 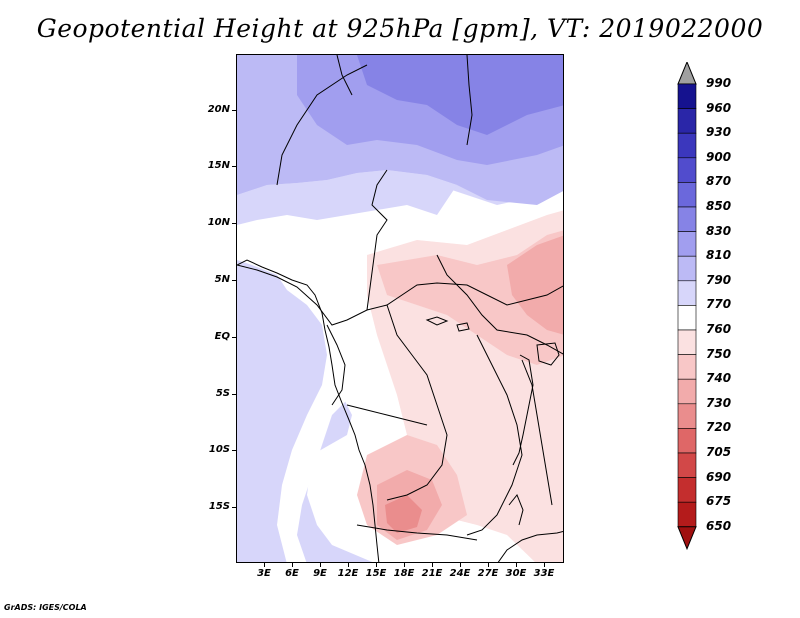 What do you see at coordinates (719, 501) in the screenshot?
I see `colorbar-label: 675` at bounding box center [719, 501].